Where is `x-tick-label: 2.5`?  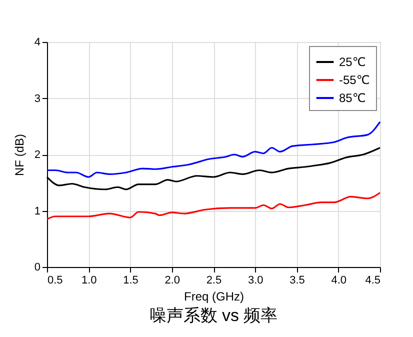 x-tick-label: 2.5 is located at coordinates (214, 280).